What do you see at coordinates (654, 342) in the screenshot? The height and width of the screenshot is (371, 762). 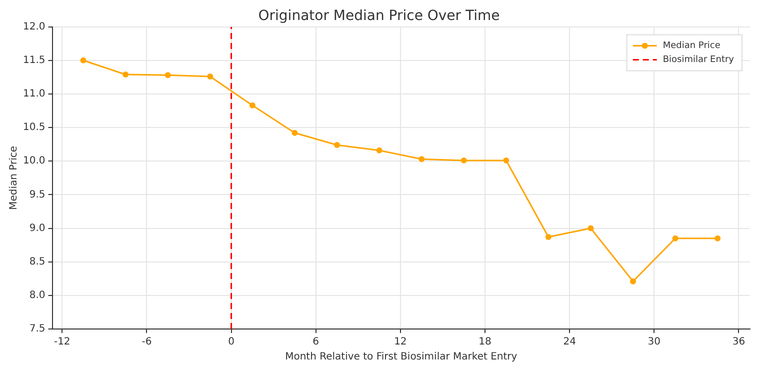 I see `x-tick-label: 30` at bounding box center [654, 342].